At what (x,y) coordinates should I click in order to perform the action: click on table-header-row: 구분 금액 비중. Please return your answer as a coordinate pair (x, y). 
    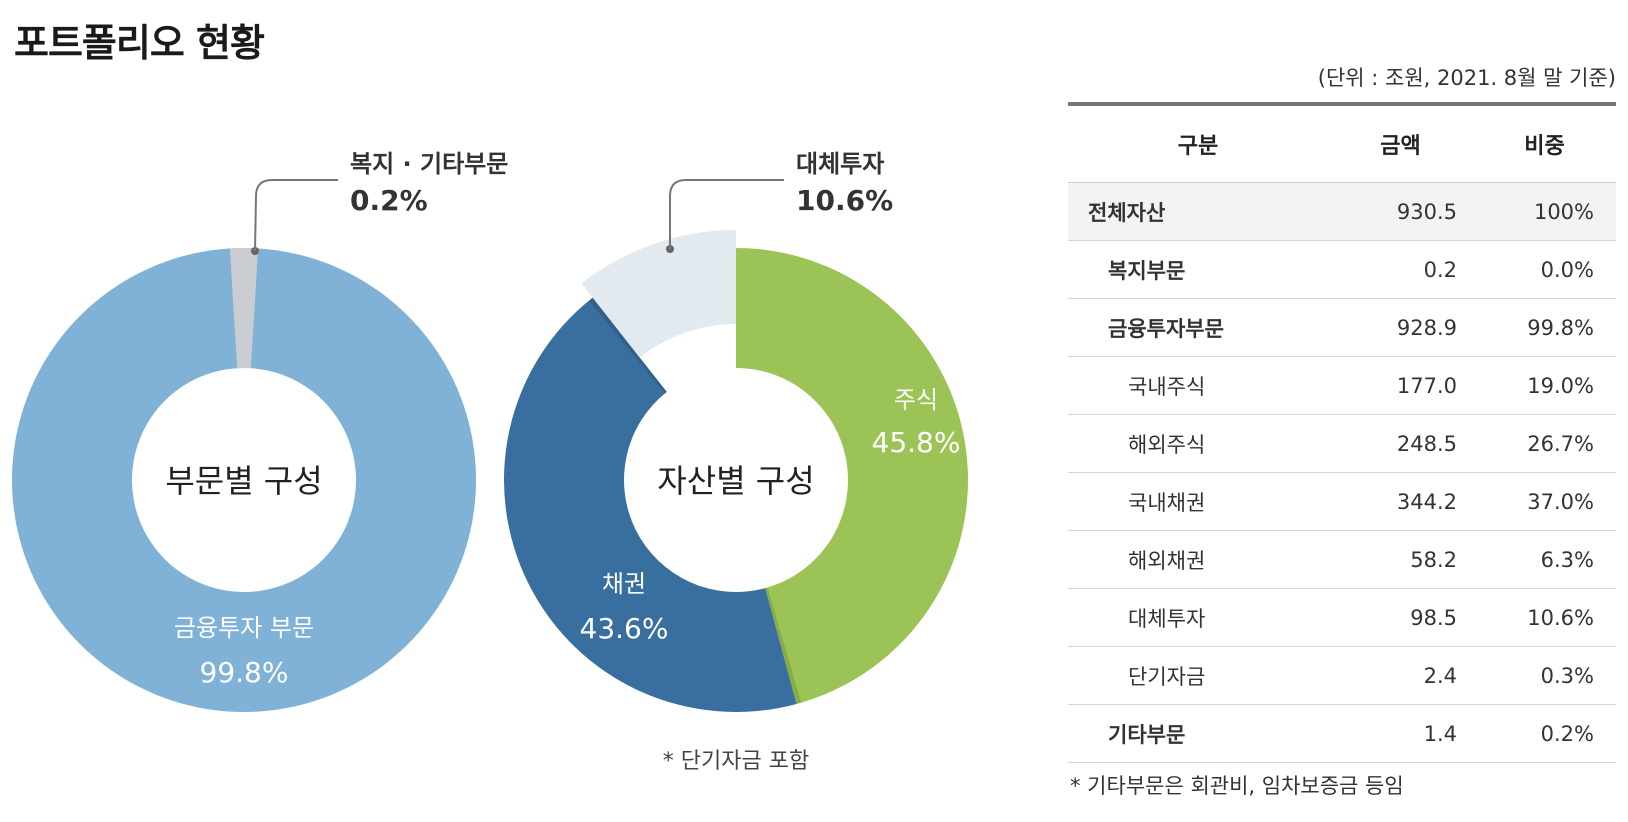
    Looking at the image, I should click on (1342, 143).